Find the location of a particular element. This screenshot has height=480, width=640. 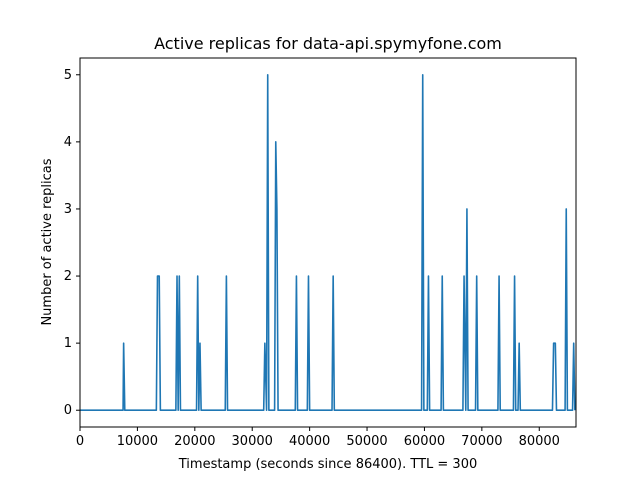

x-tick-label: 50000 is located at coordinates (366, 441).